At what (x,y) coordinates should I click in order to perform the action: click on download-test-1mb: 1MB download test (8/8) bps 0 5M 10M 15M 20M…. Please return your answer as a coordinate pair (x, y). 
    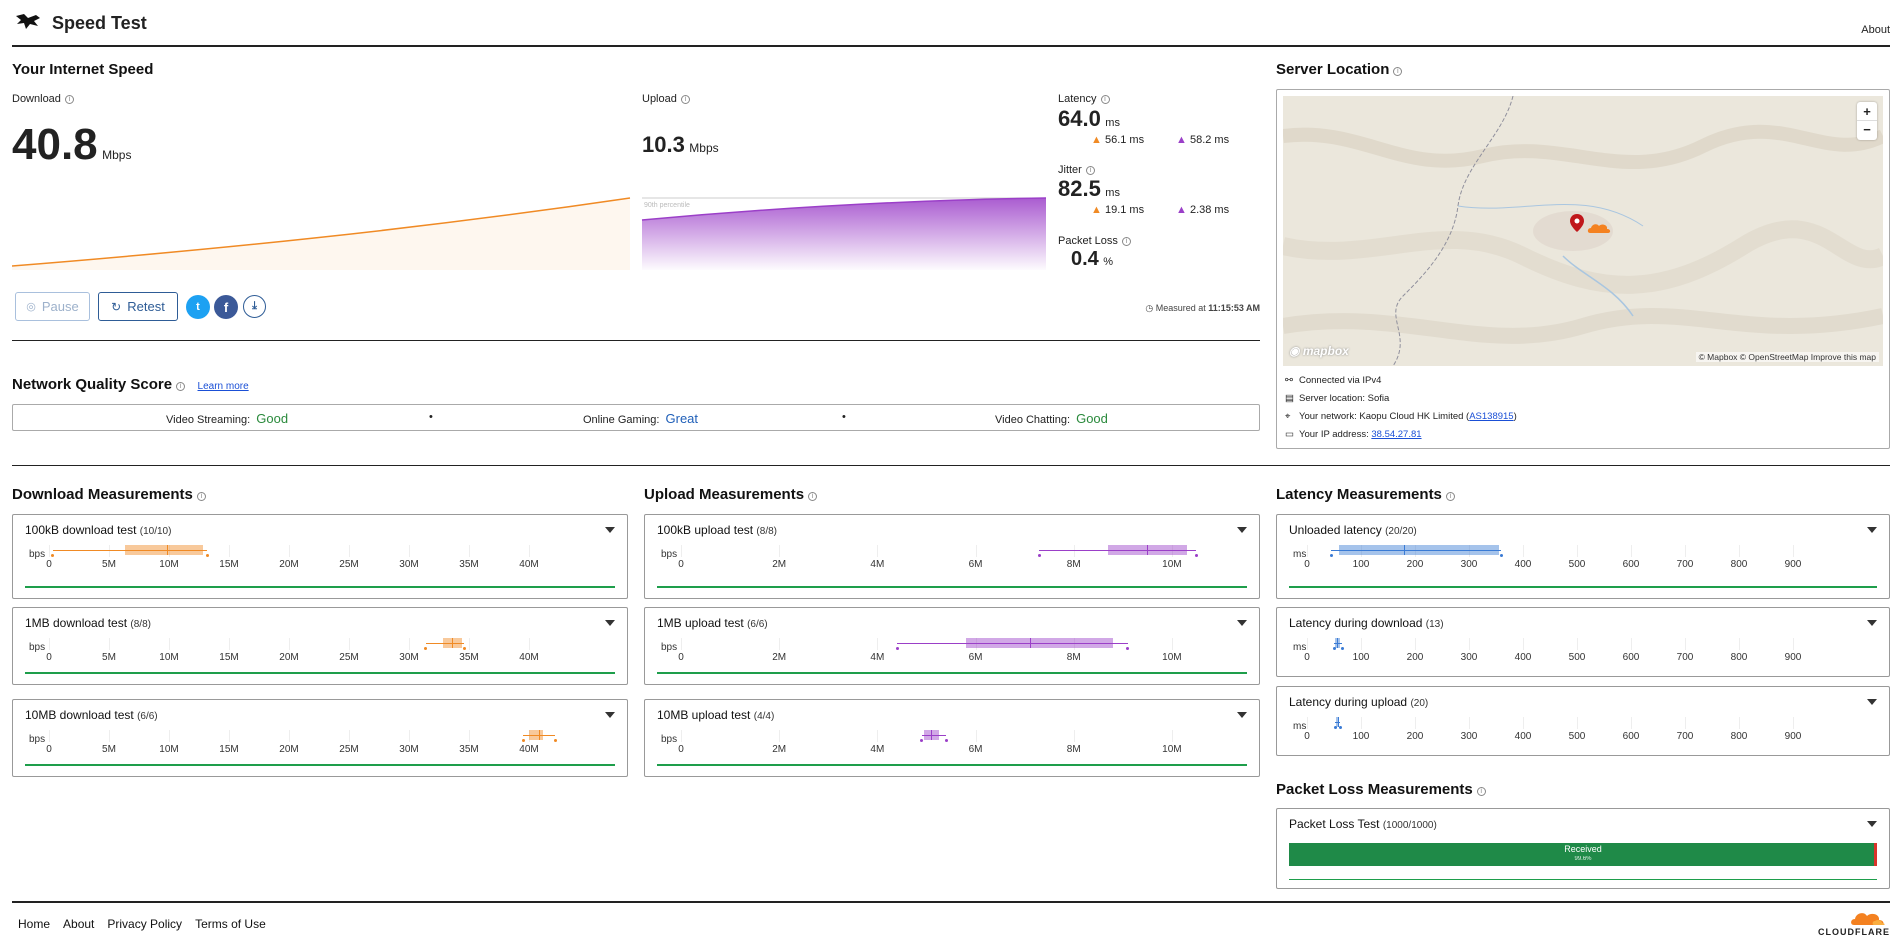
    Looking at the image, I should click on (320, 646).